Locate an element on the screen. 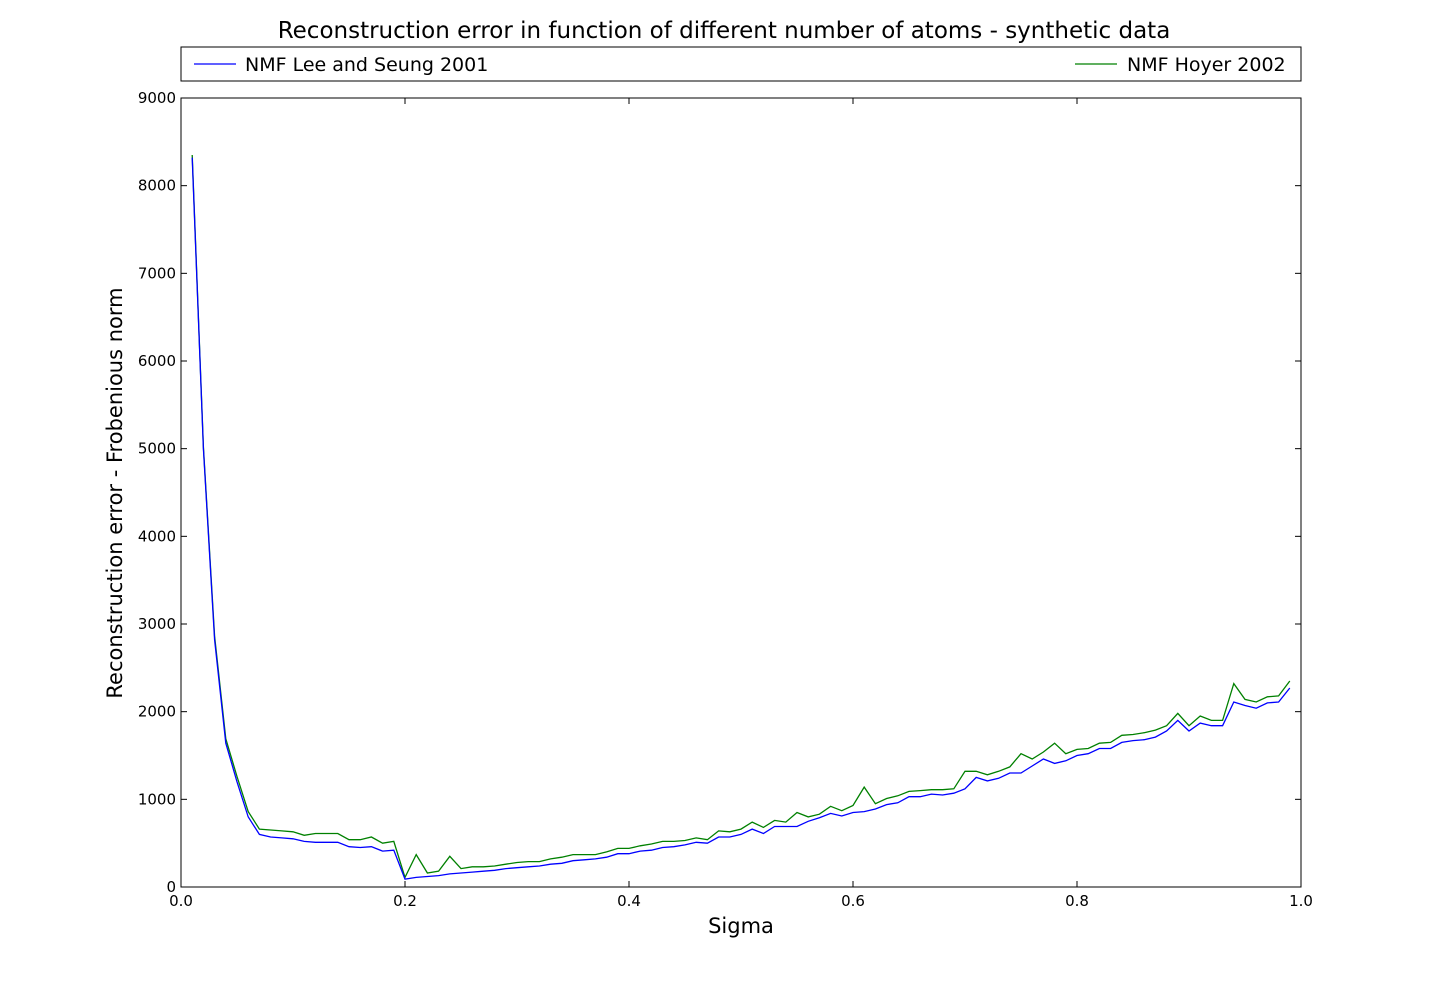 This screenshot has height=987, width=1445. y-tick-label: 2000 is located at coordinates (157, 712).